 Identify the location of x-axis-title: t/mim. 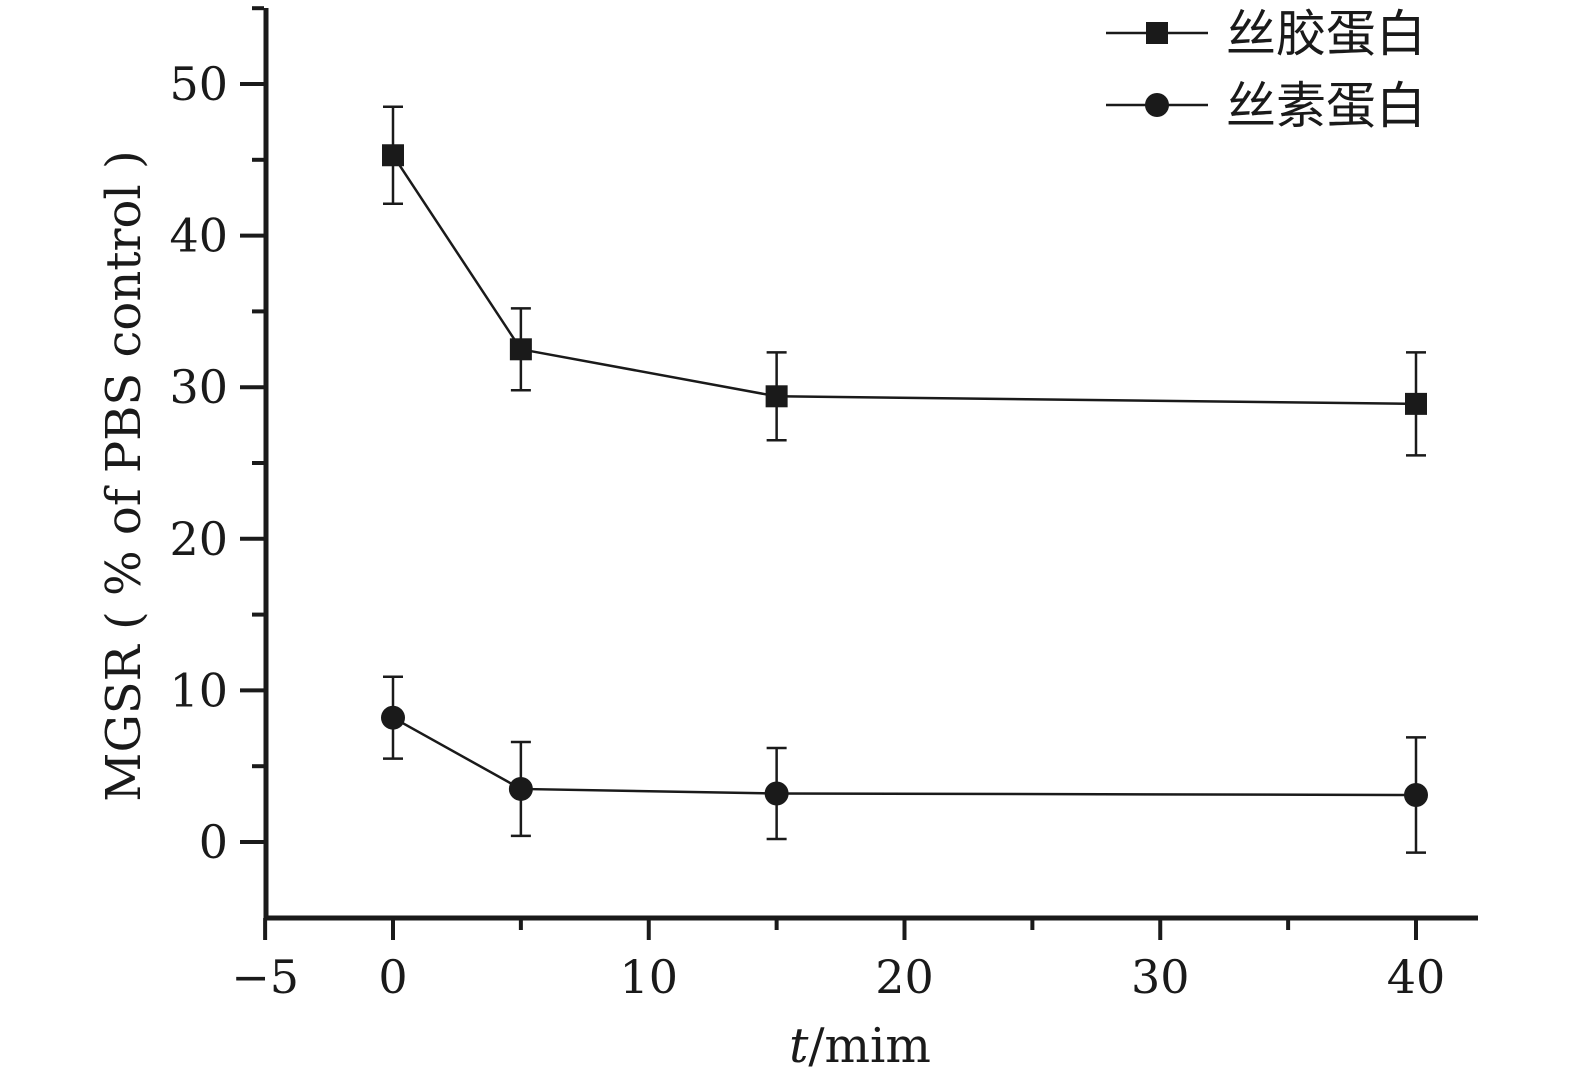
(860, 1046).